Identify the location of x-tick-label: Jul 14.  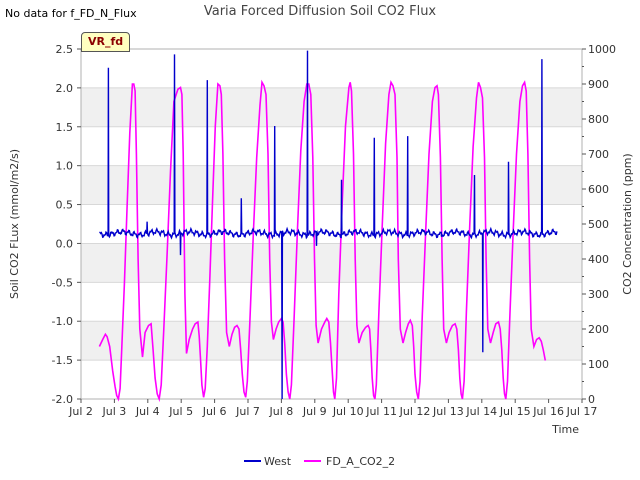
(481, 411).